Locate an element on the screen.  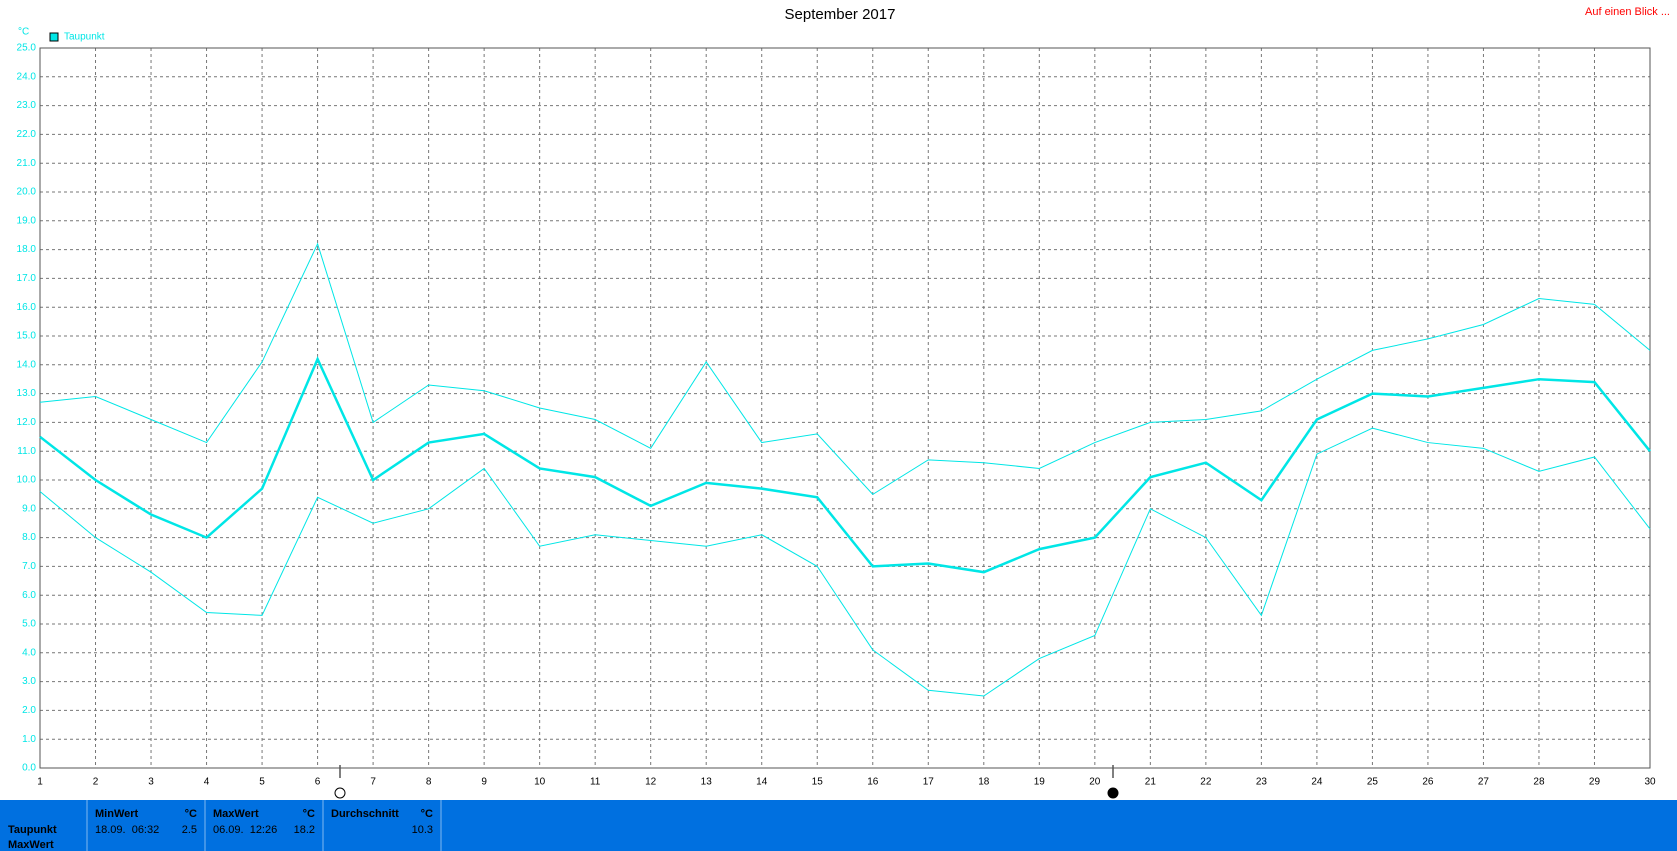
x-tick-label: 24 is located at coordinates (1317, 782).